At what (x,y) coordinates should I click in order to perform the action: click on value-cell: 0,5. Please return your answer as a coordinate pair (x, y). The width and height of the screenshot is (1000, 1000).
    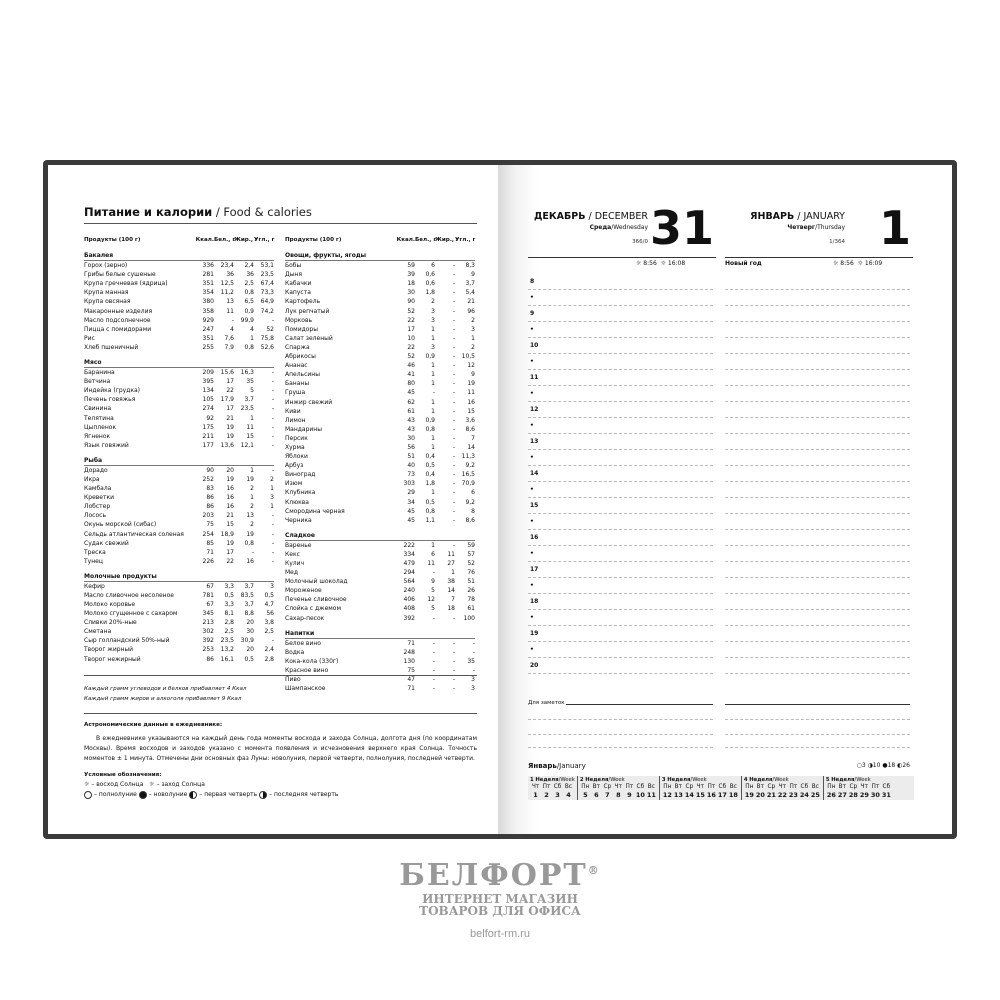
    Looking at the image, I should click on (249, 659).